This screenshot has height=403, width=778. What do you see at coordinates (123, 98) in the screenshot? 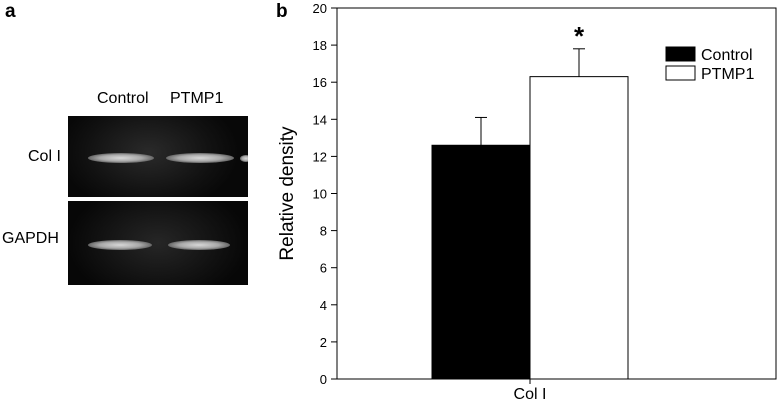
I see `lane-label-control: Control` at bounding box center [123, 98].